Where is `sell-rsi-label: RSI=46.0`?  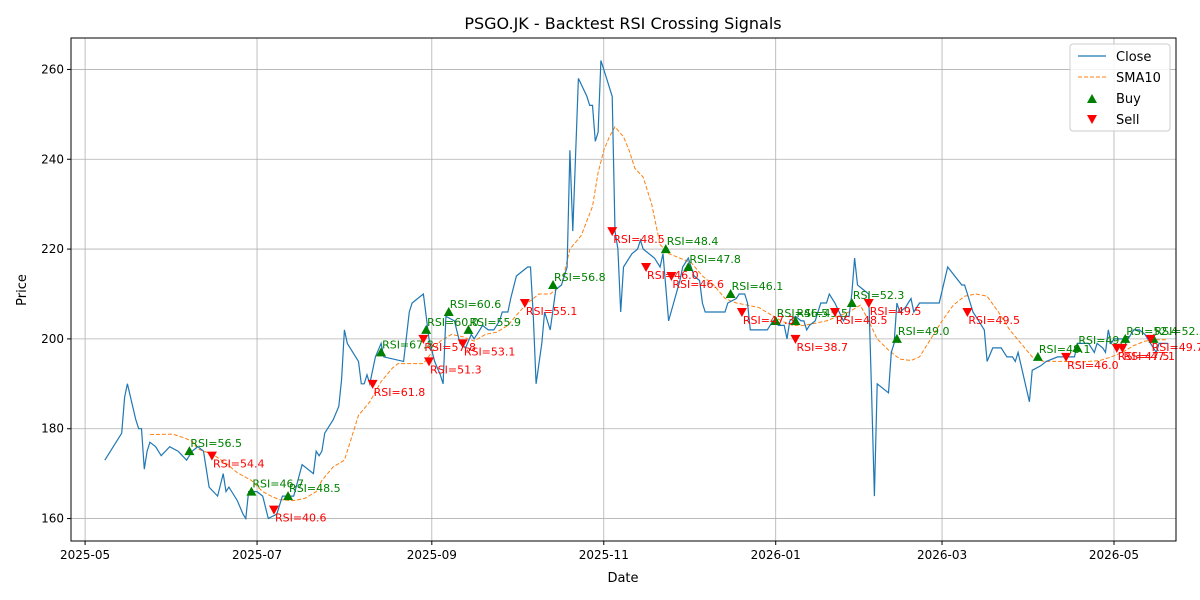
sell-rsi-label: RSI=46.0 is located at coordinates (1093, 365).